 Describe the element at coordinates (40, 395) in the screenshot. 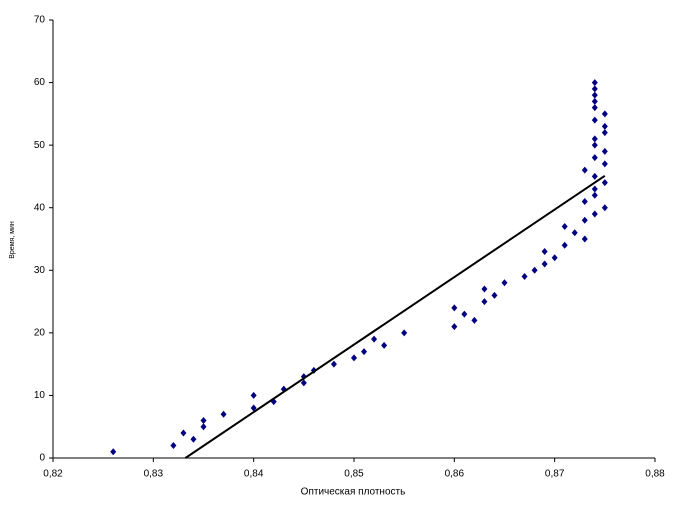

I see `y-tick-label: 10` at that location.